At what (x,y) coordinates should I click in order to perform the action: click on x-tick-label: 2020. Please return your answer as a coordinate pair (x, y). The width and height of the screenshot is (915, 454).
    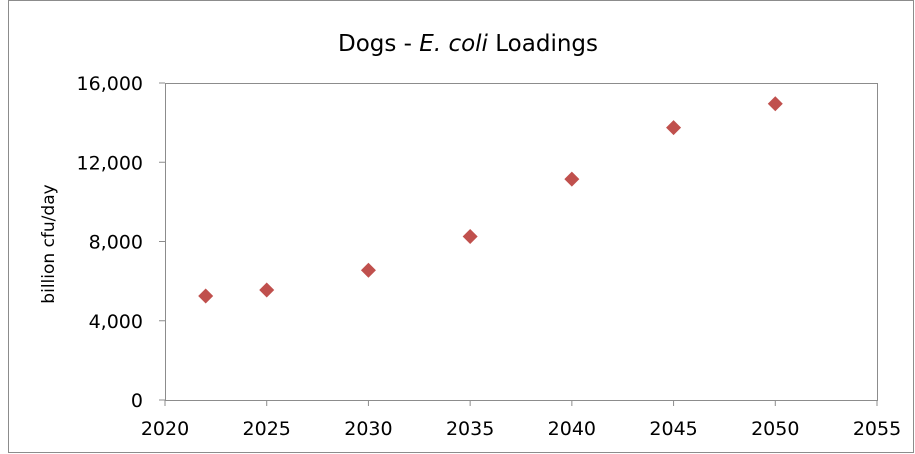
    Looking at the image, I should click on (165, 429).